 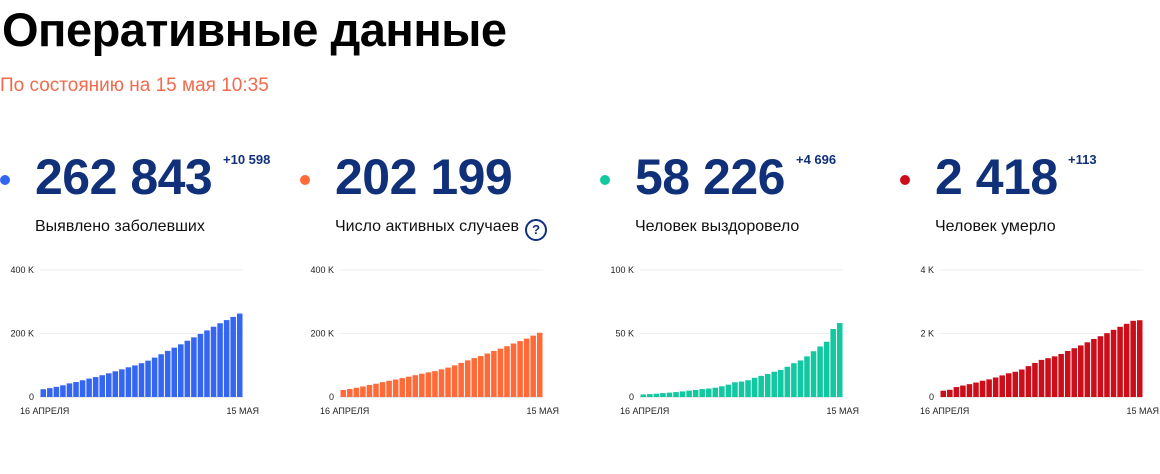 I want to click on chart-deaths: 0 2 K 4 K 16 АПРЕЛЯ 15 МАЯ, so click(x=1039, y=340).